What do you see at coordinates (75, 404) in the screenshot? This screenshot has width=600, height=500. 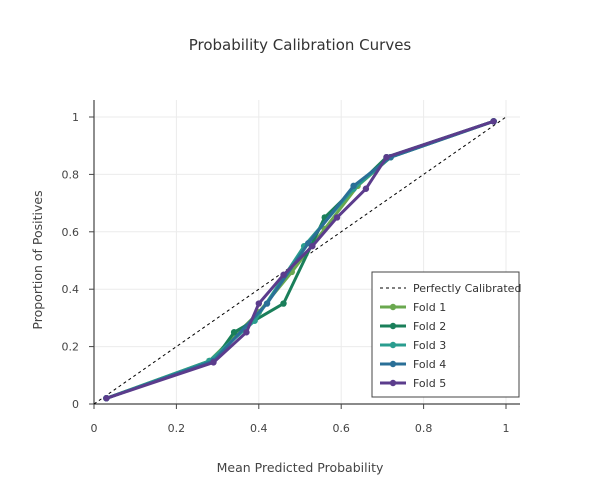 I see `y-tick-label: 0` at bounding box center [75, 404].